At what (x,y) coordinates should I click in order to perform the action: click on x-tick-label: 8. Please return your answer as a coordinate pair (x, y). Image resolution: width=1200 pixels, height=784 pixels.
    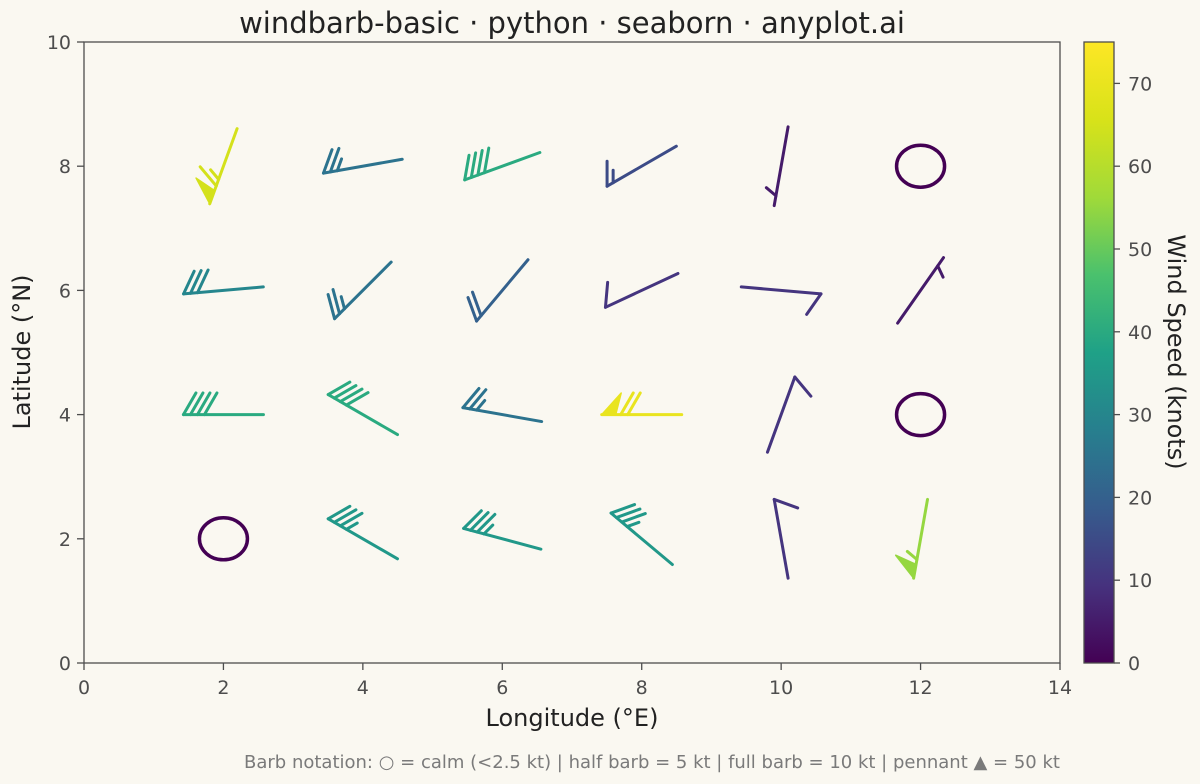
    Looking at the image, I should click on (642, 688).